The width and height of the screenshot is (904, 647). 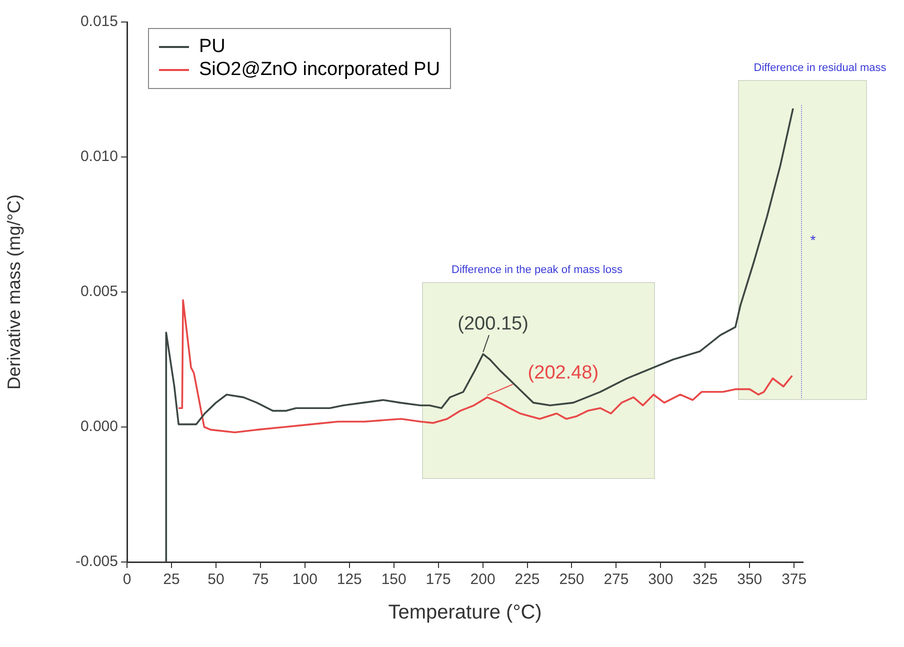 What do you see at coordinates (563, 373) in the screenshot?
I see `annotation: (202.48)` at bounding box center [563, 373].